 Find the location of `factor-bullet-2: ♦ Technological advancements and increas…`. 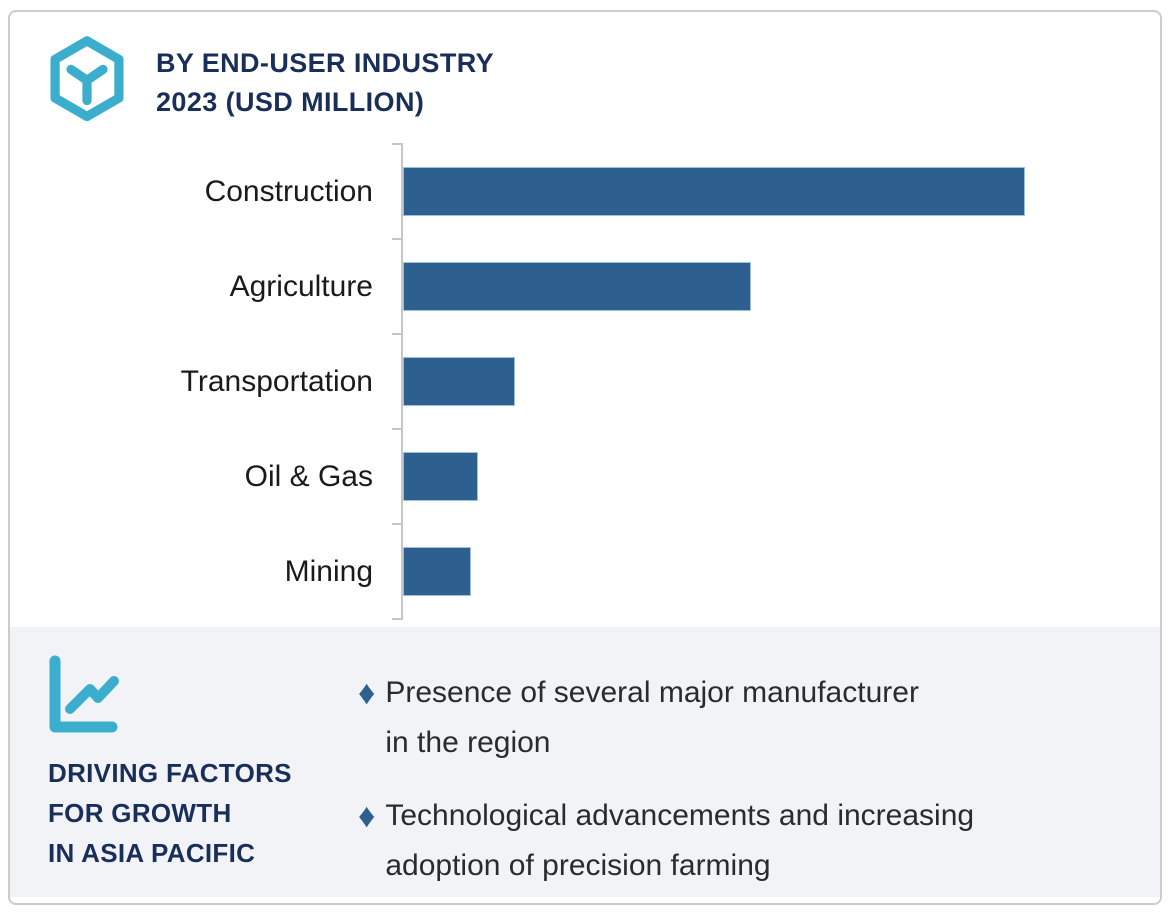

factor-bullet-2: ♦ Technological advancements and increas… is located at coordinates (666, 841).